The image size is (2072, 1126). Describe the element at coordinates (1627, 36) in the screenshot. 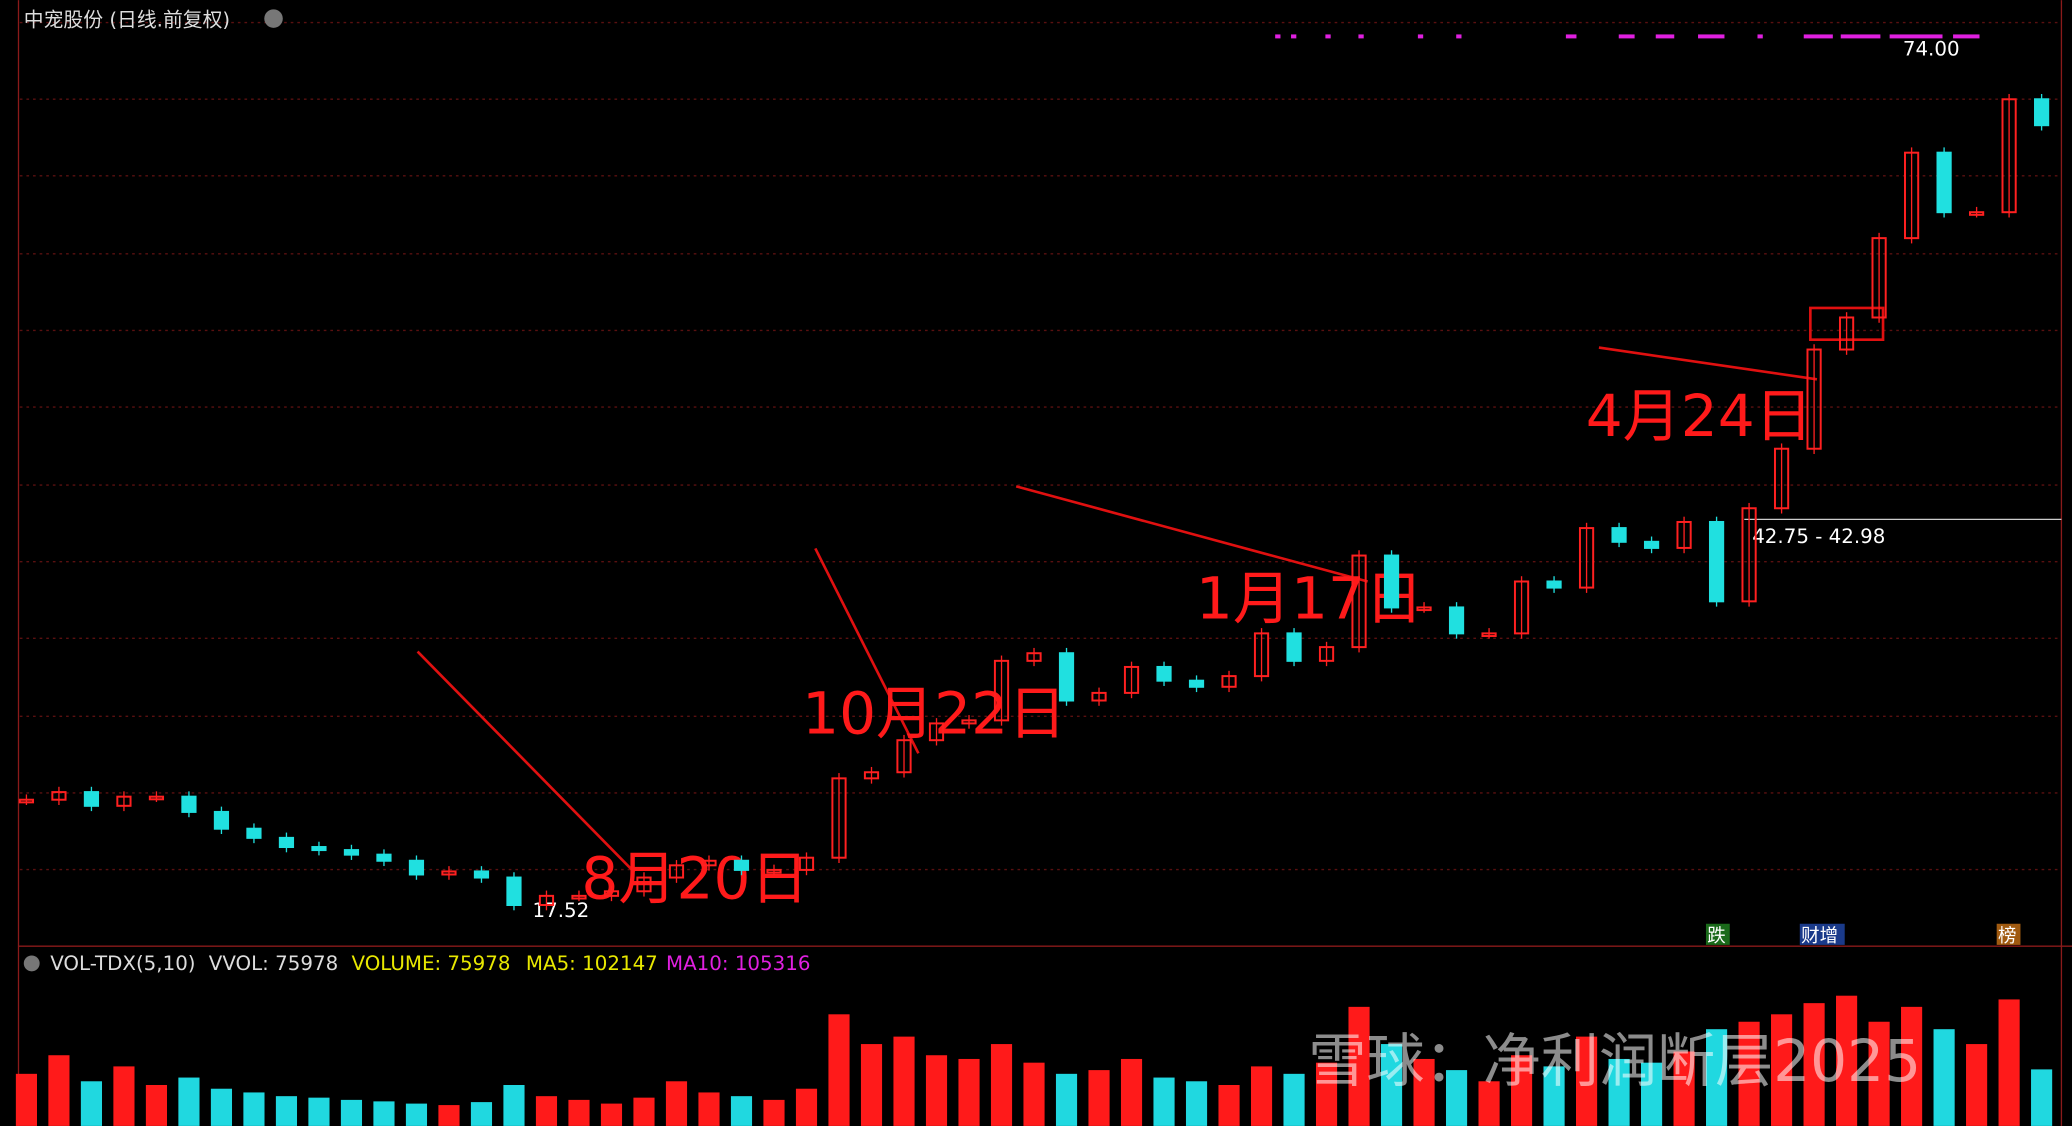

I see `signal-dots` at that location.